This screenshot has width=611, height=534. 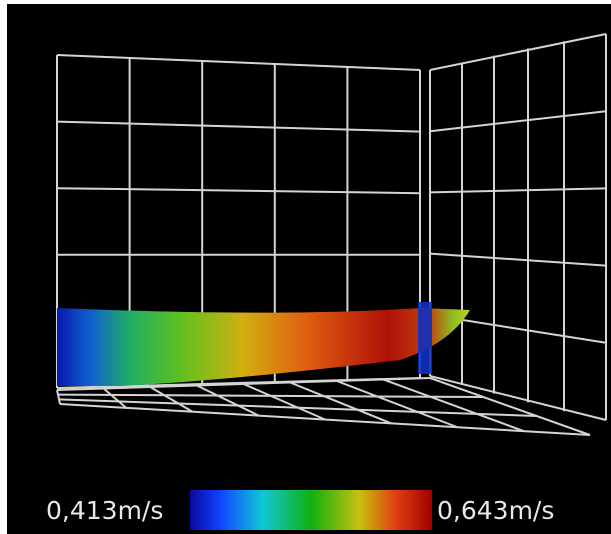 What do you see at coordinates (311, 510) in the screenshot?
I see `colorbar` at bounding box center [311, 510].